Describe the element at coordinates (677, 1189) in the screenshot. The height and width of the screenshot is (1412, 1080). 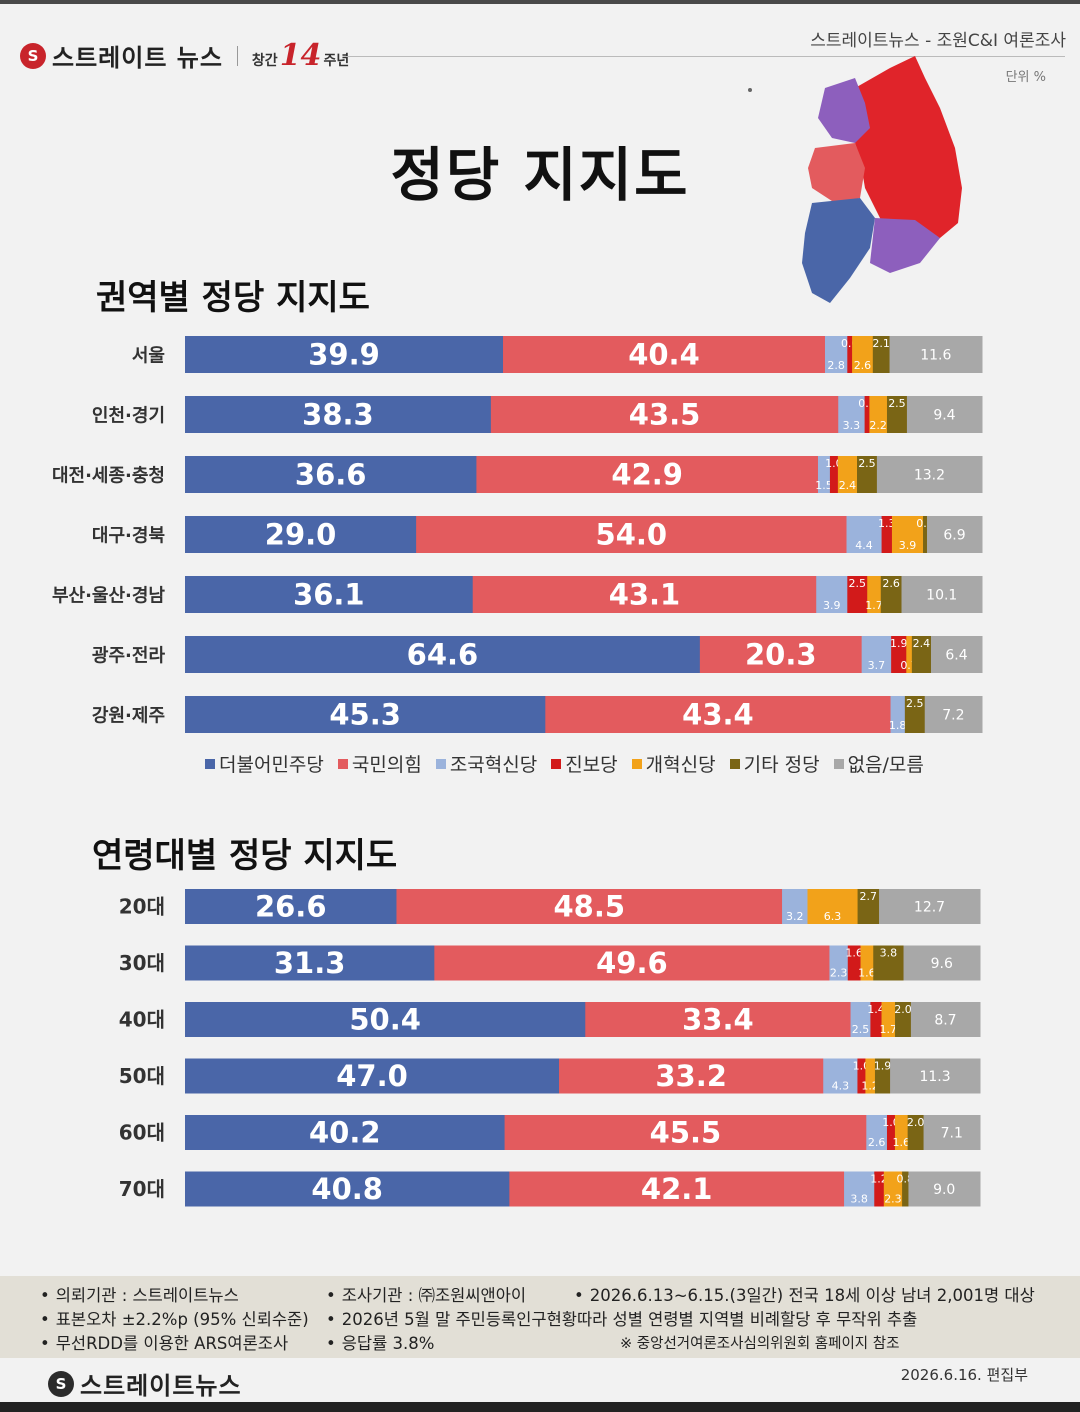
I see `data-label: 42.1` at that location.